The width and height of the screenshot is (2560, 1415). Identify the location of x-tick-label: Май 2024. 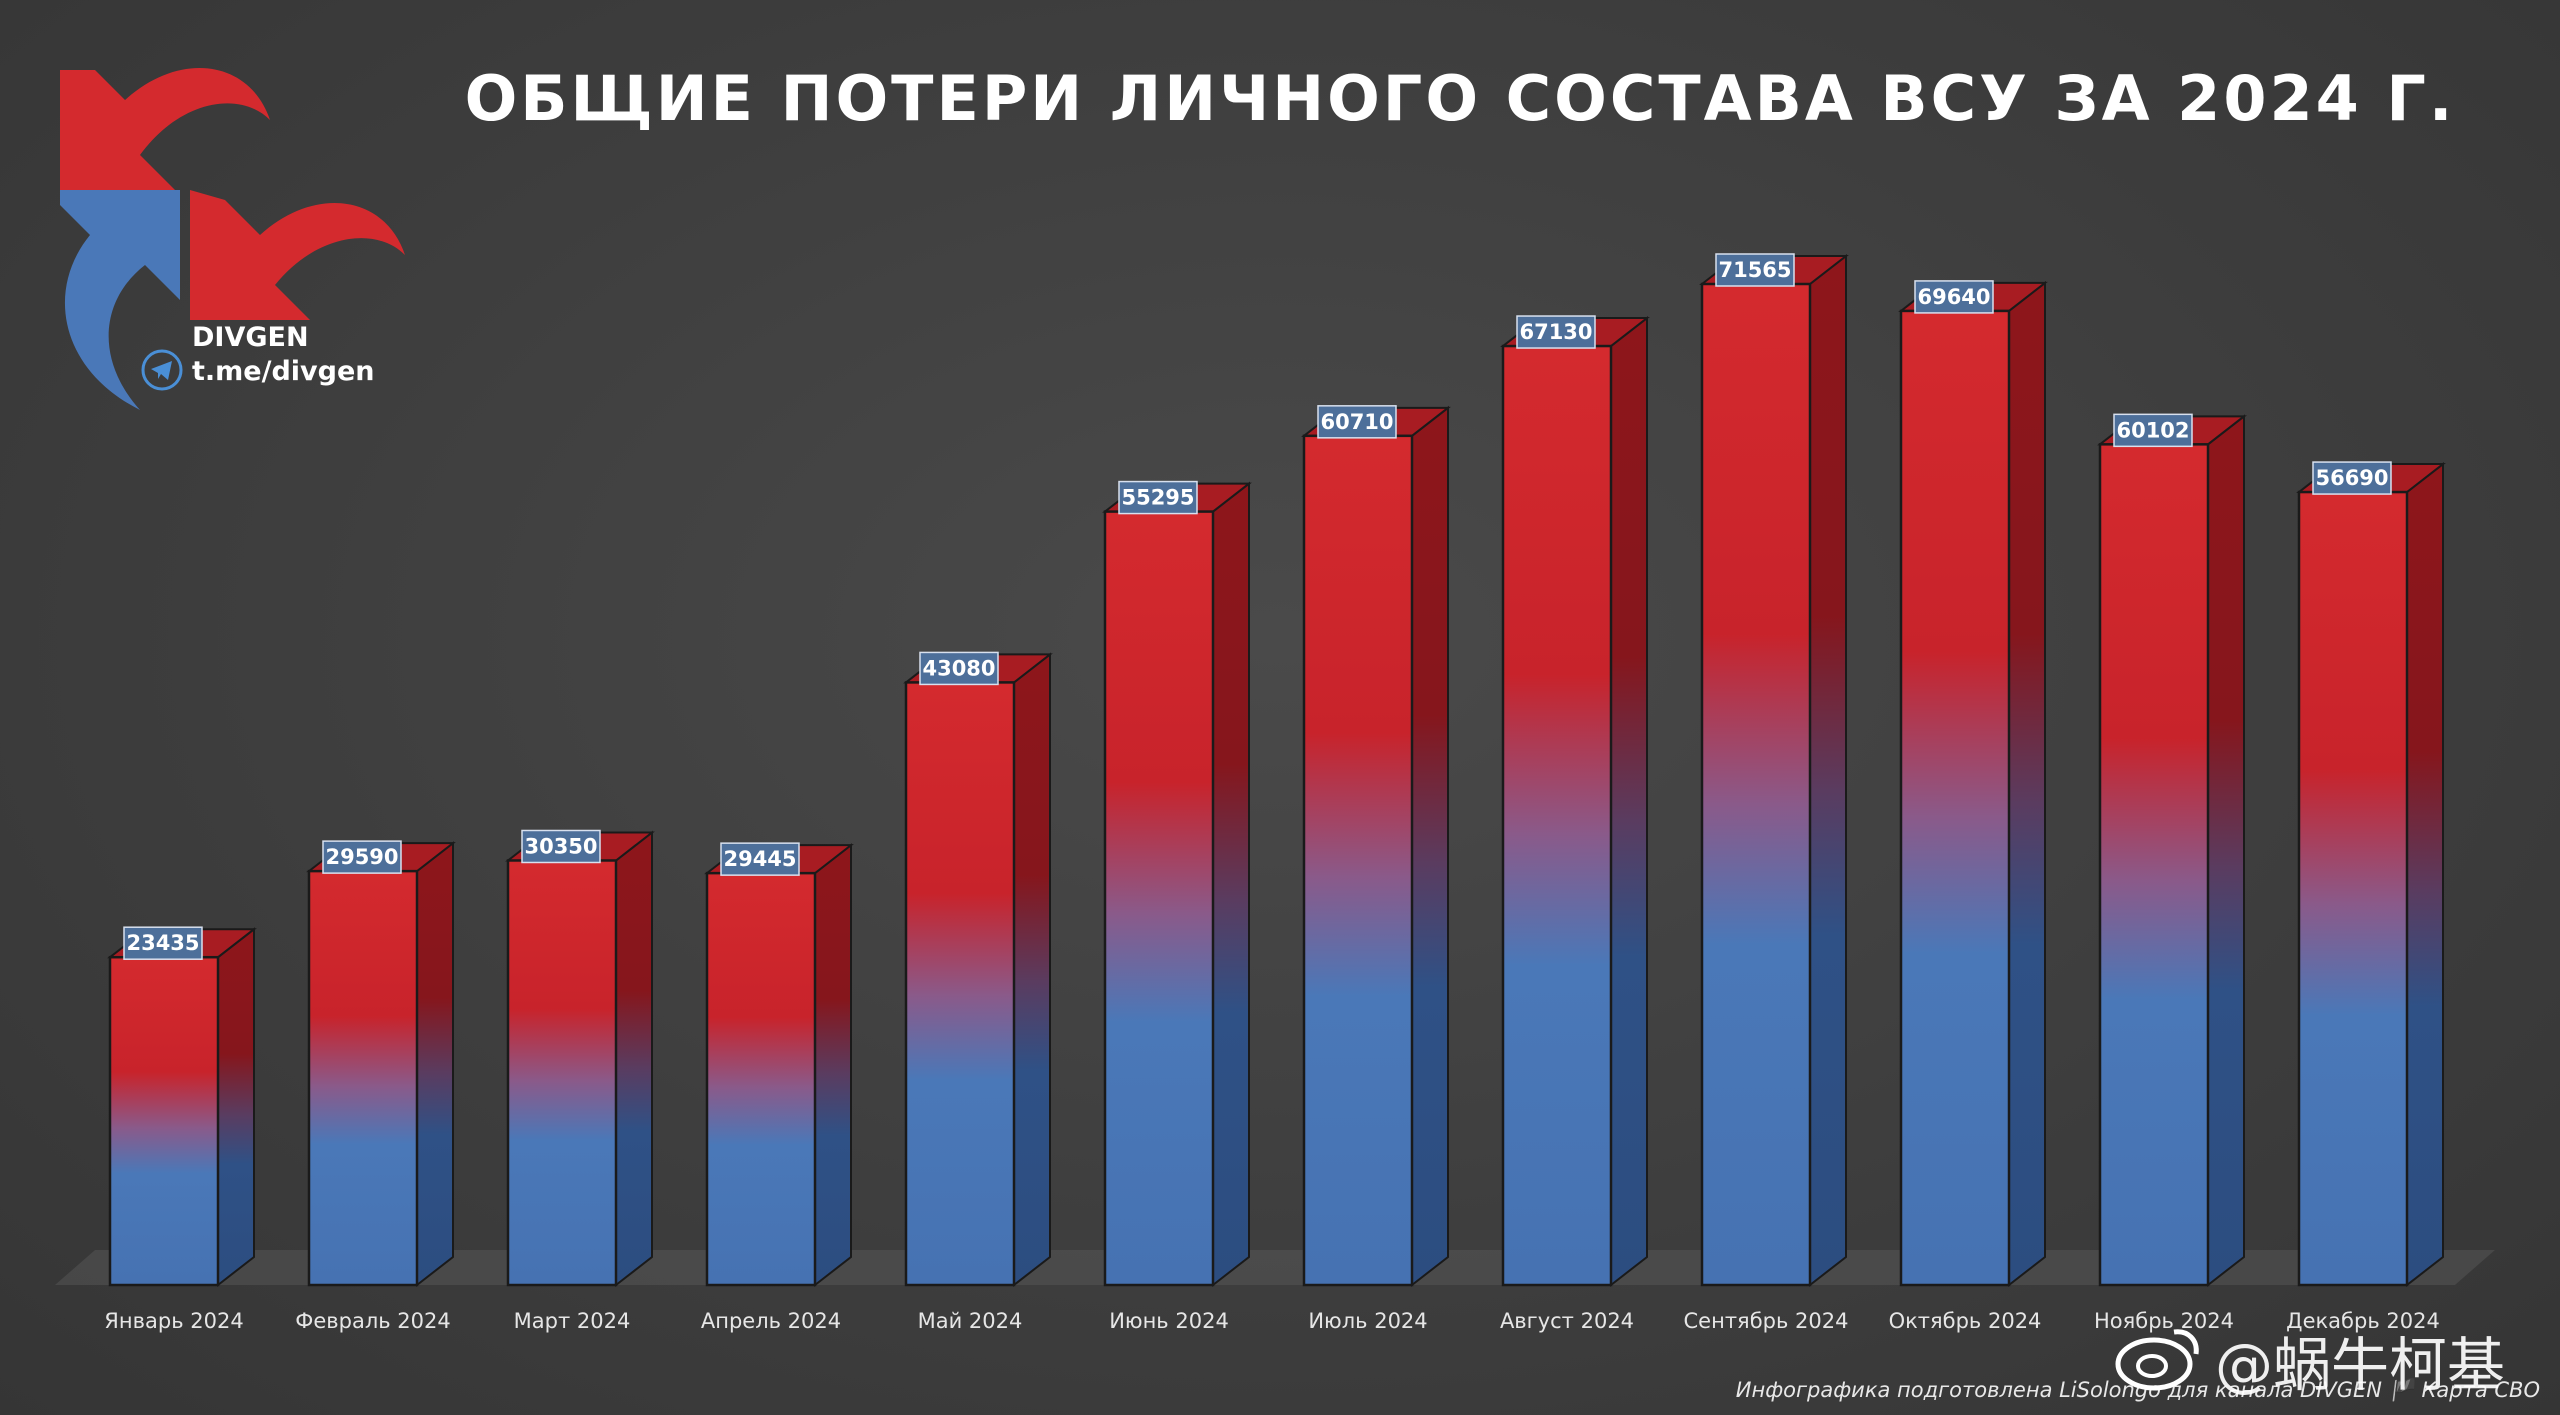
(970, 1321).